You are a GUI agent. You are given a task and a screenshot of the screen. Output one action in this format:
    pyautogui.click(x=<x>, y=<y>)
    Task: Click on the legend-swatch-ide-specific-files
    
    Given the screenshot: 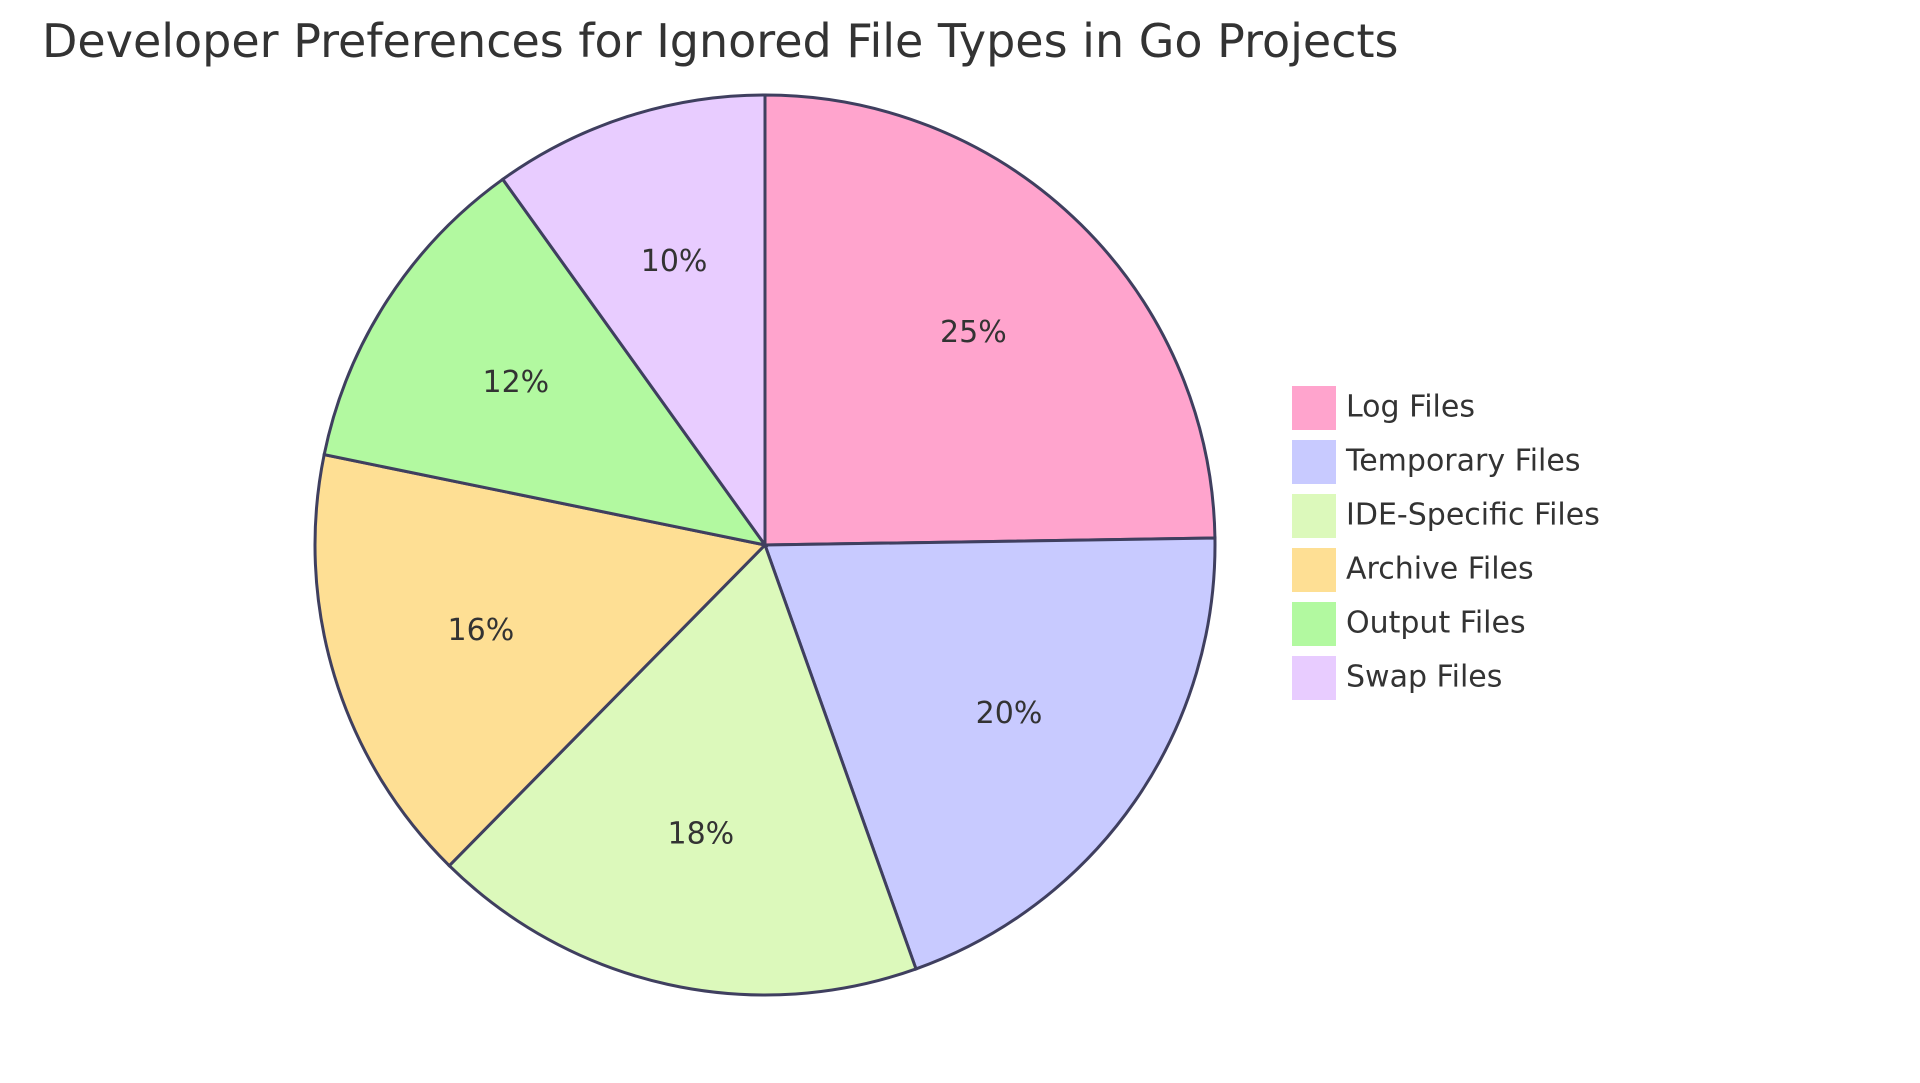 What is the action you would take?
    pyautogui.click(x=1314, y=516)
    